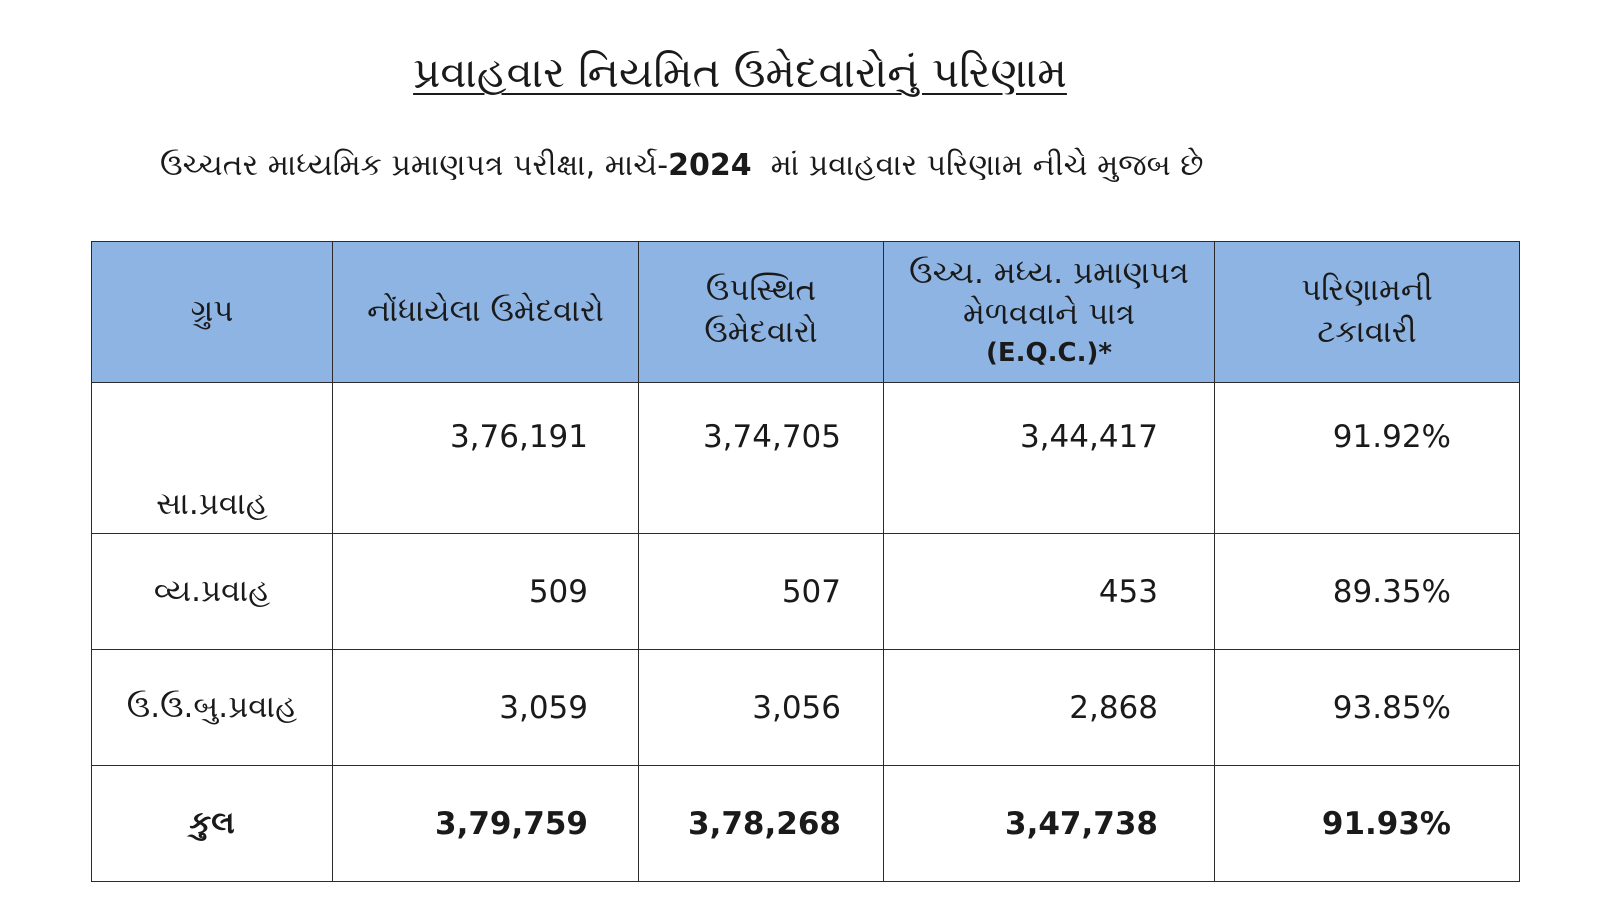 The height and width of the screenshot is (900, 1600). What do you see at coordinates (761, 707) in the screenshot?
I see `cell-present: 3,056` at bounding box center [761, 707].